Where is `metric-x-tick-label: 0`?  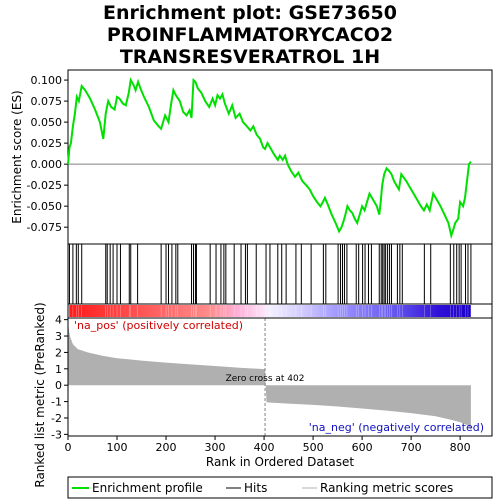
metric-x-tick-label: 0 is located at coordinates (68, 447).